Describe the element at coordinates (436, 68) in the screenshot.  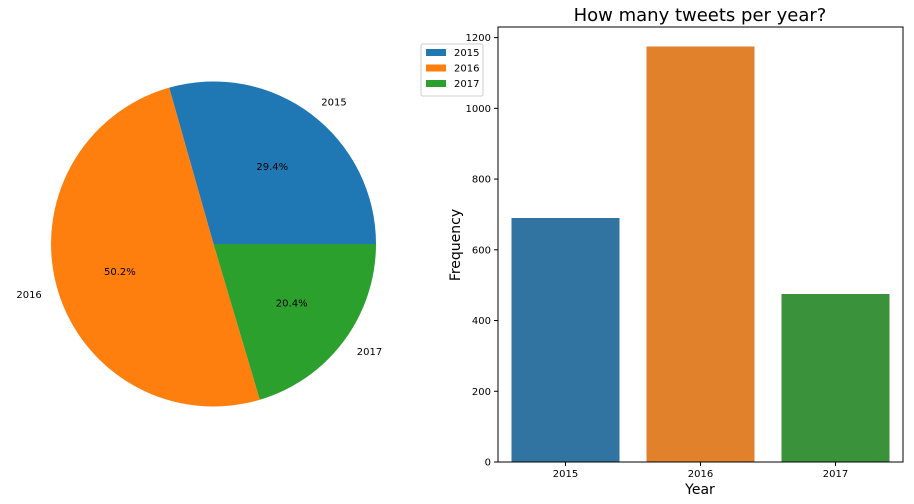
I see `legend-swatch-2016` at that location.